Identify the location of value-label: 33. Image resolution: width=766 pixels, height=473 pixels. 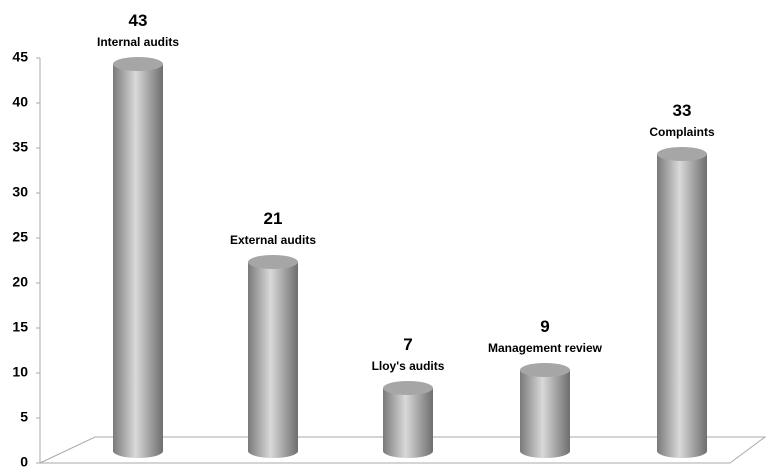
(682, 110).